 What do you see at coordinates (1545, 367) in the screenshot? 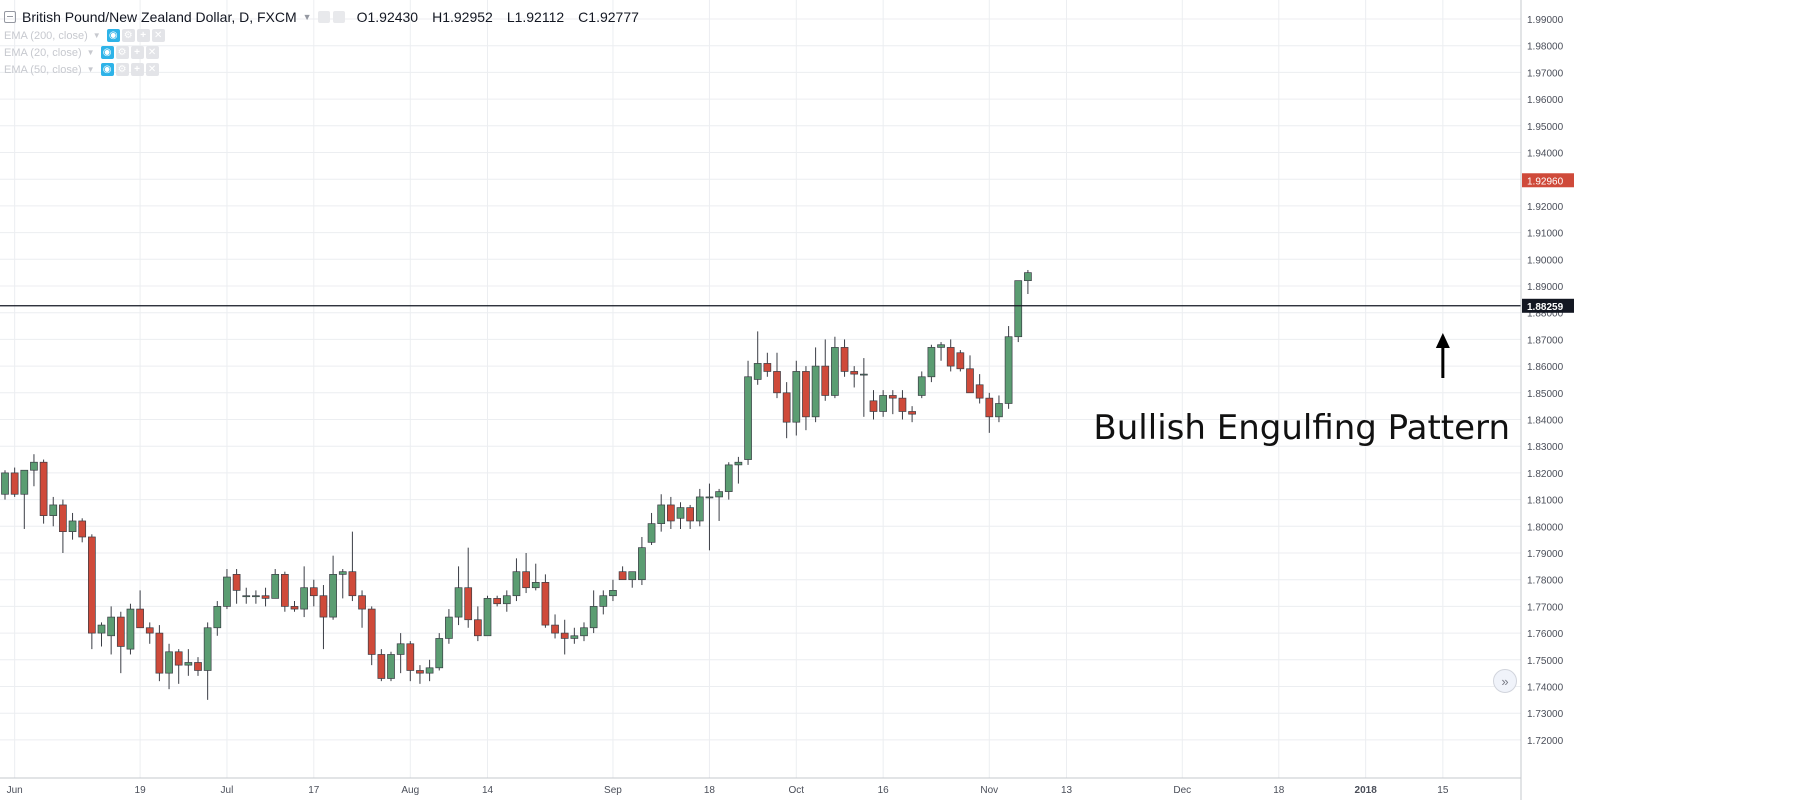
I see `y-tick-label: 1.86000` at bounding box center [1545, 367].